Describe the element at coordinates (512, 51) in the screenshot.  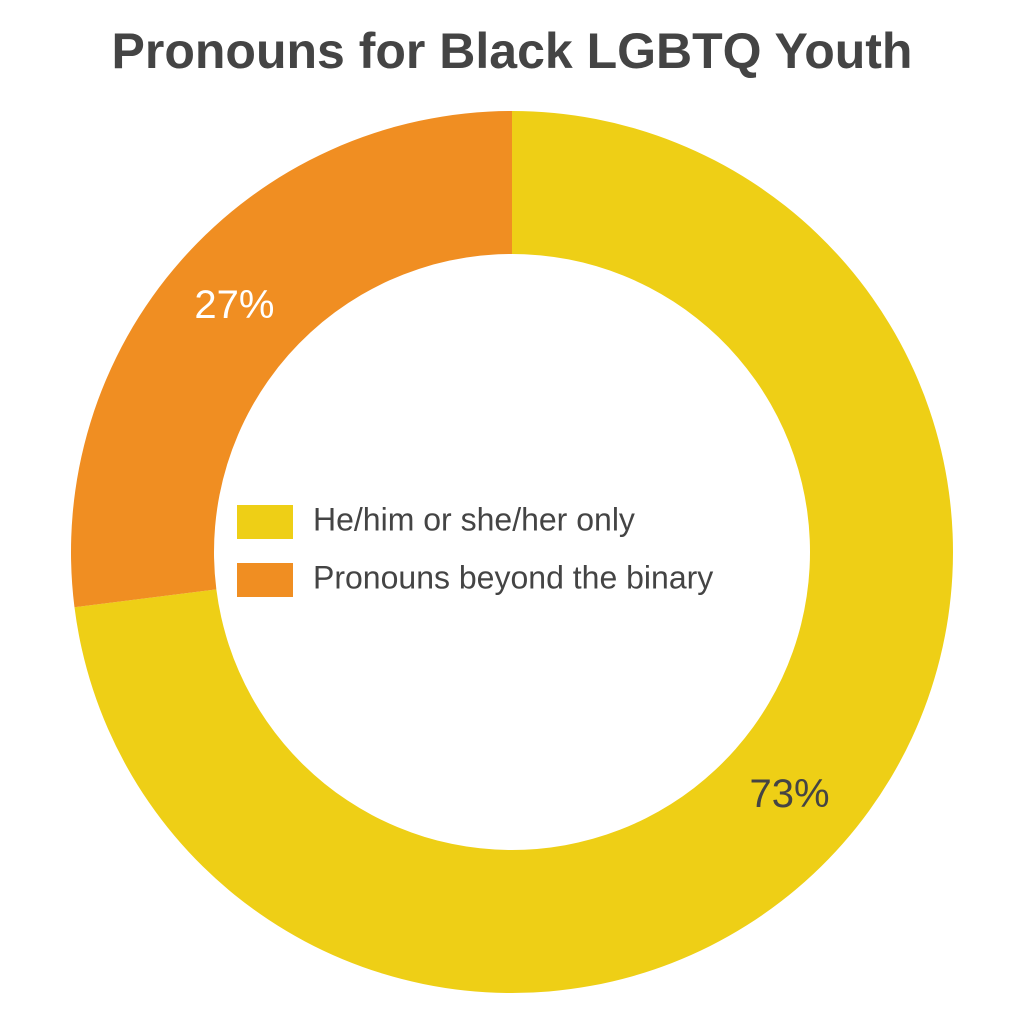
I see `chart-title: Pronouns for Black LGBTQ Youth` at that location.